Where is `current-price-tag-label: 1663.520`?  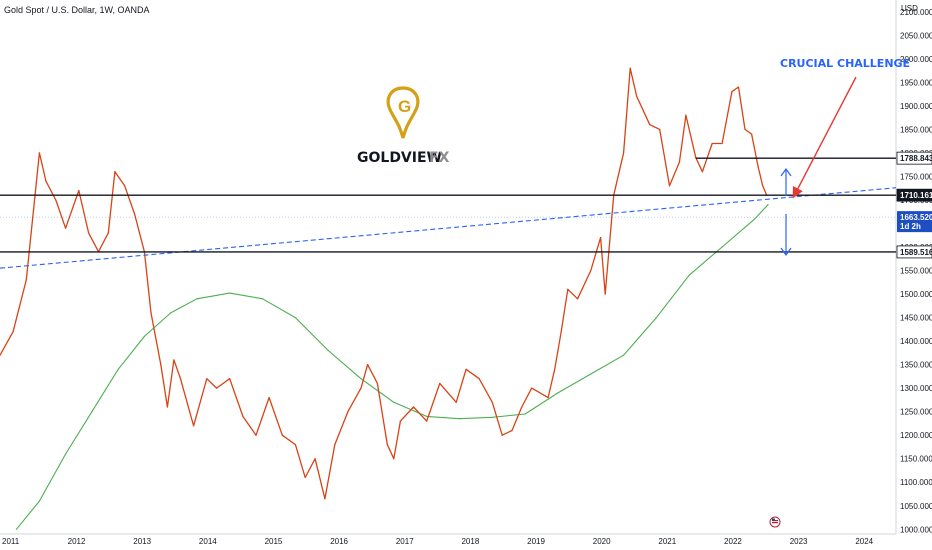 current-price-tag-label: 1663.520 is located at coordinates (916, 217).